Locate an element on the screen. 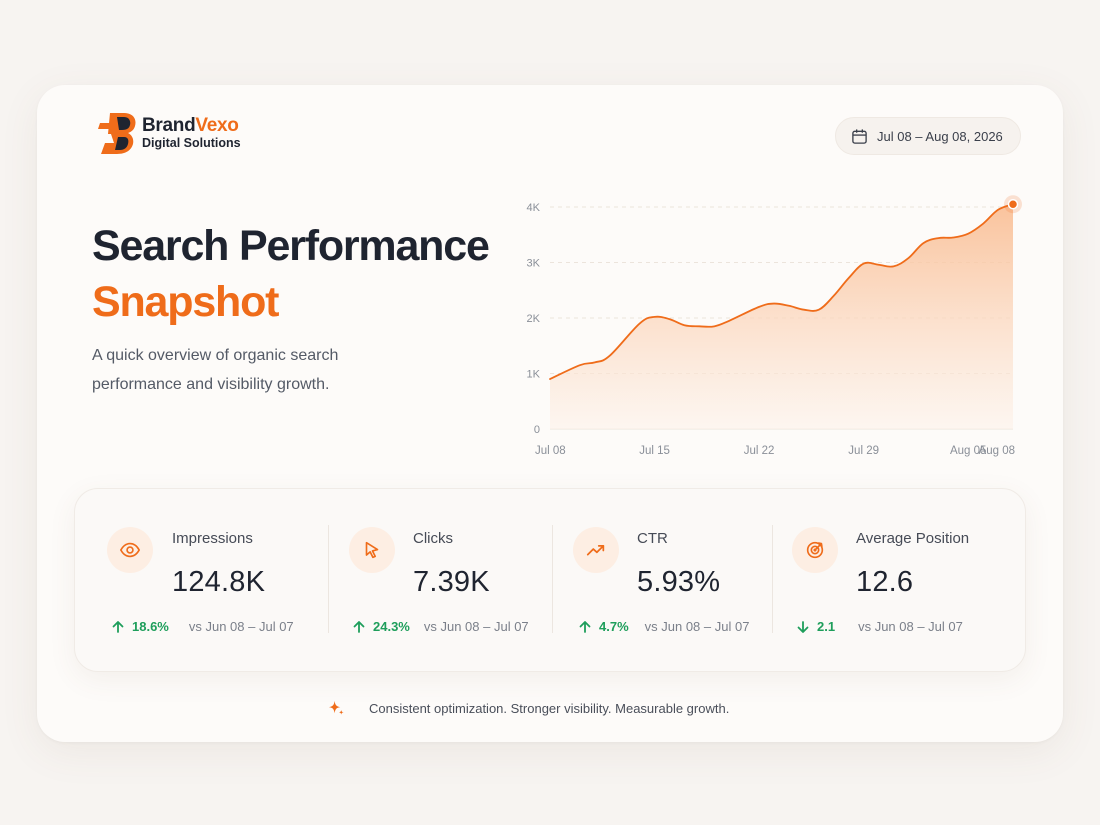 This screenshot has width=1100, height=825. y-tick-label: 1K is located at coordinates (534, 375).